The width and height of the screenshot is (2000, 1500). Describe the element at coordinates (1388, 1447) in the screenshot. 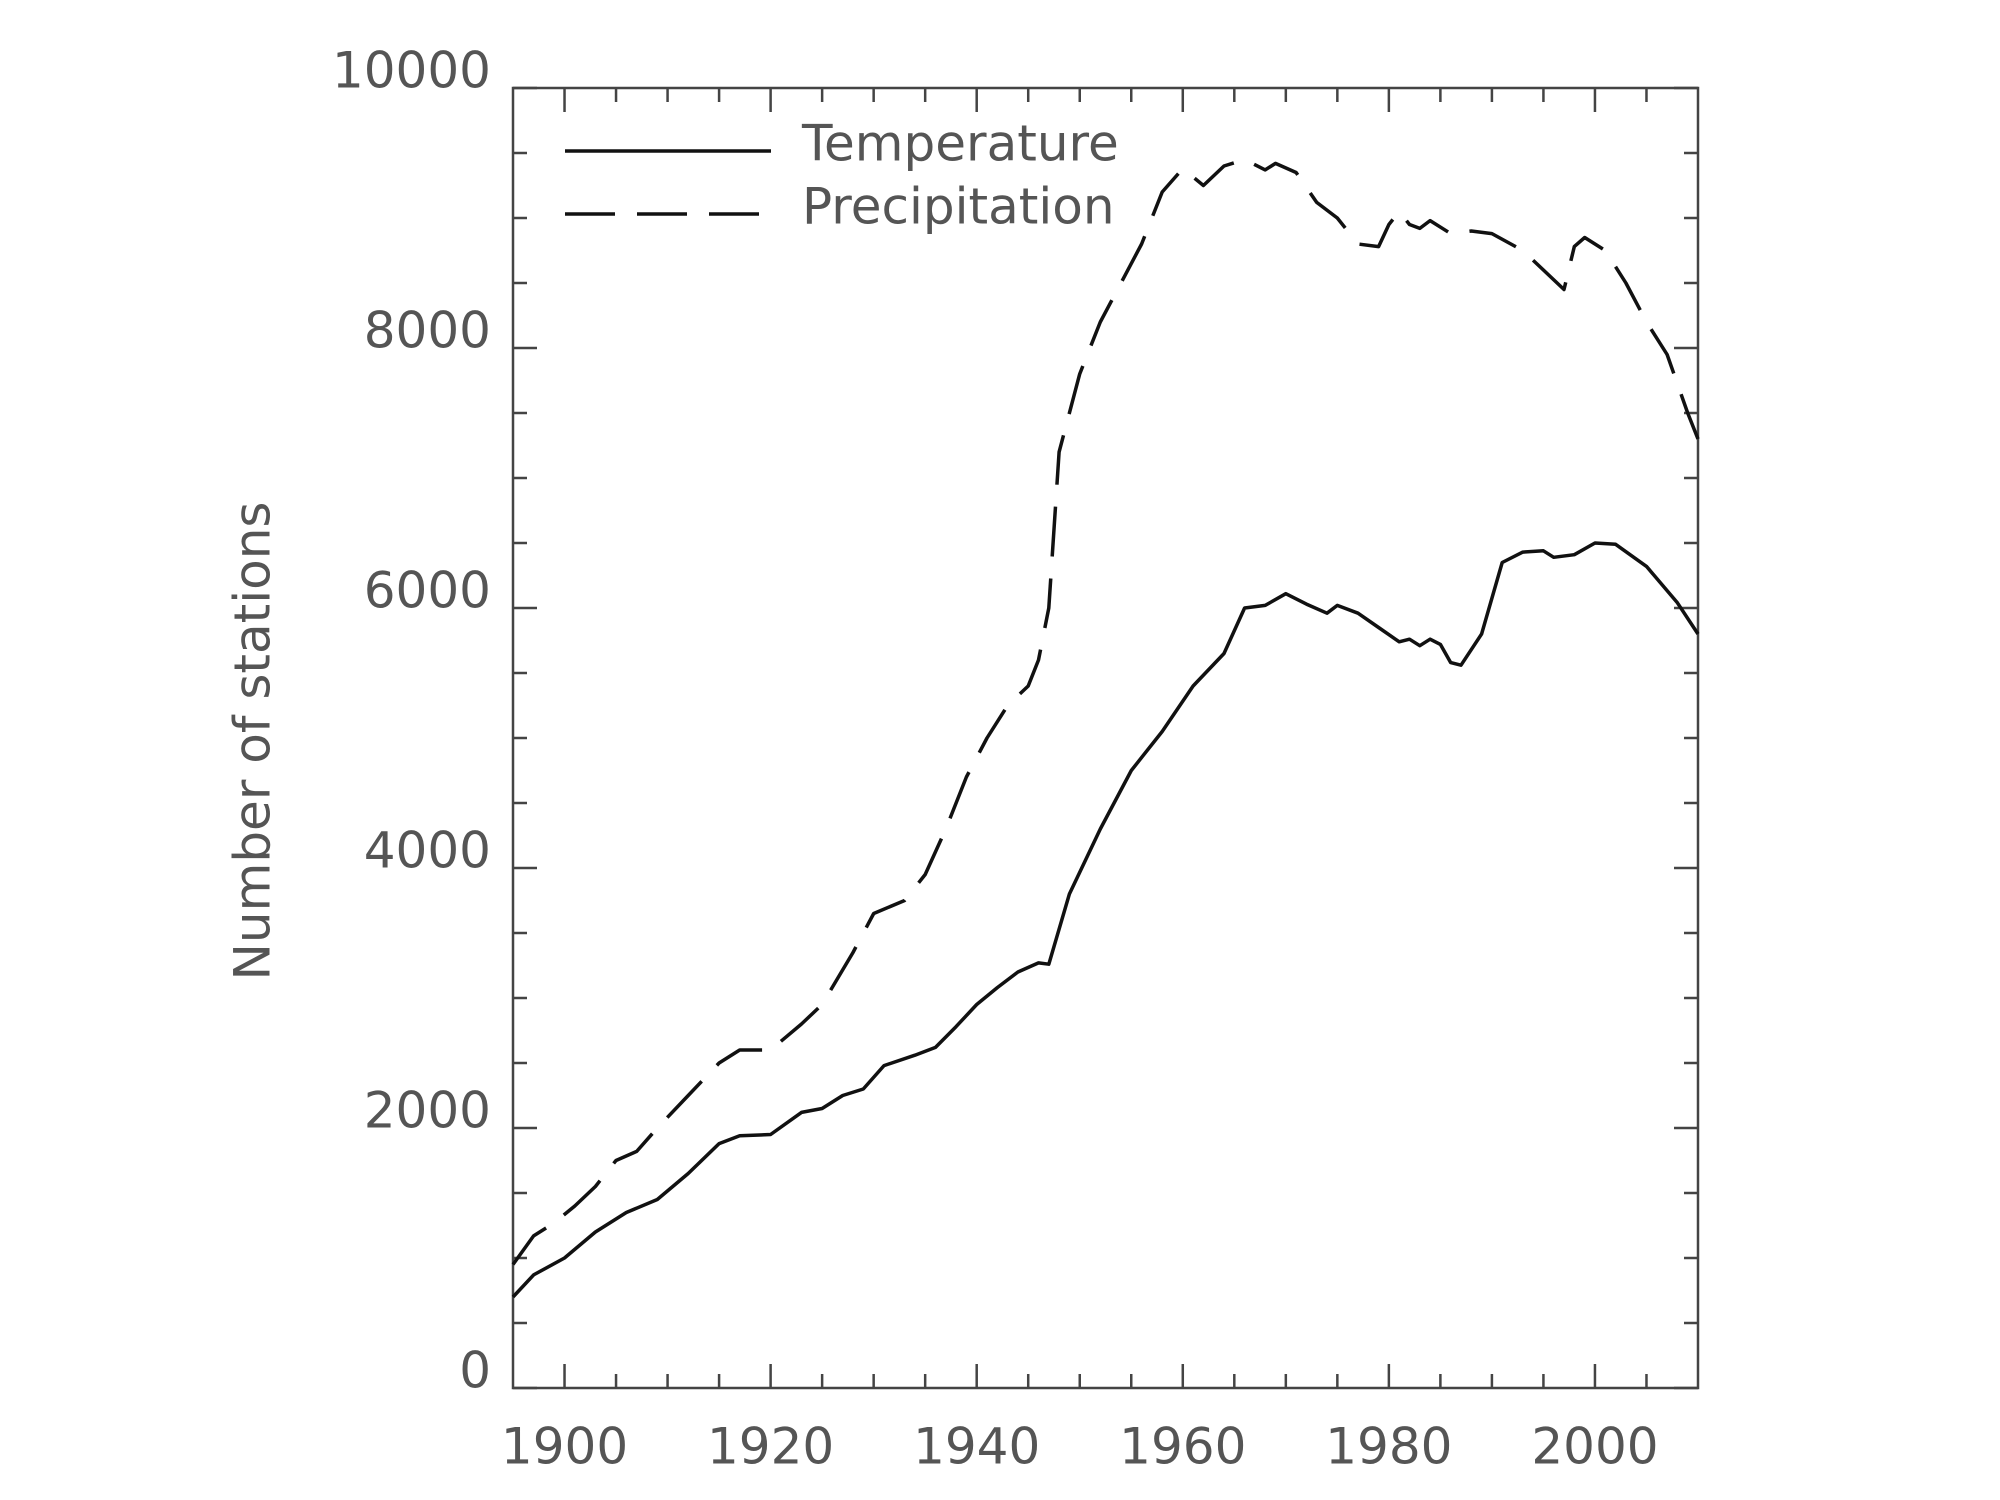

I see `x-tick-label: 1980` at that location.